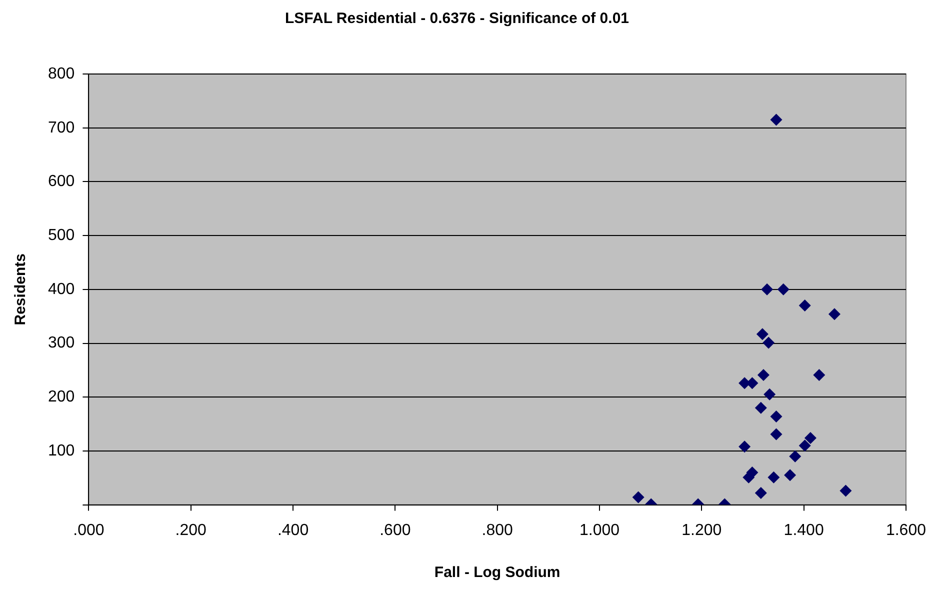 The image size is (936, 594). I want to click on x-tick-label: .000, so click(88, 530).